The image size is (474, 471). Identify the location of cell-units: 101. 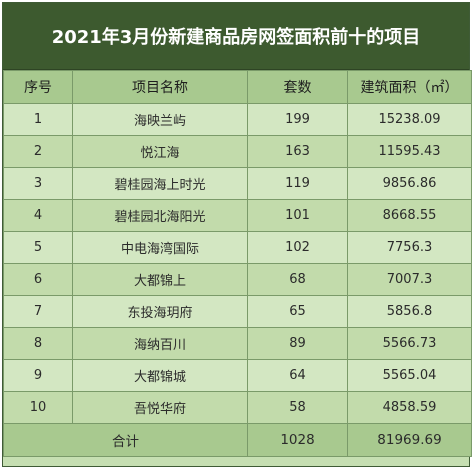
(297, 215).